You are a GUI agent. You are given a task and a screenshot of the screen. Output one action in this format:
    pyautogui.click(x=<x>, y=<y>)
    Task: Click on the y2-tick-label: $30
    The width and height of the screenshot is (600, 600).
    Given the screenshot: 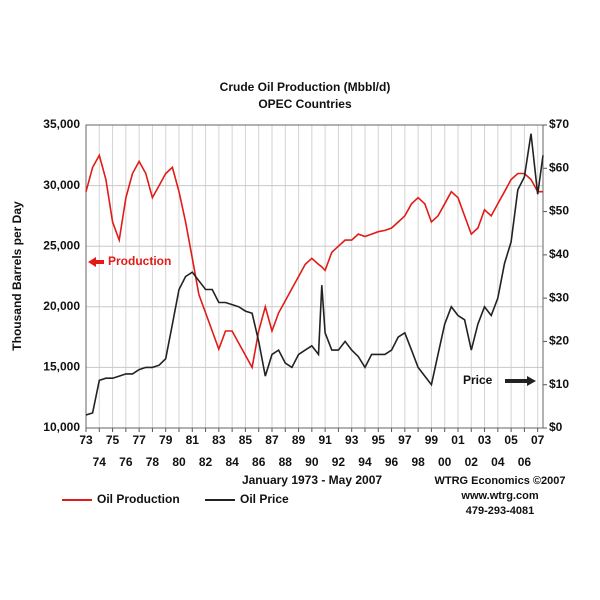 What is the action you would take?
    pyautogui.click(x=559, y=297)
    